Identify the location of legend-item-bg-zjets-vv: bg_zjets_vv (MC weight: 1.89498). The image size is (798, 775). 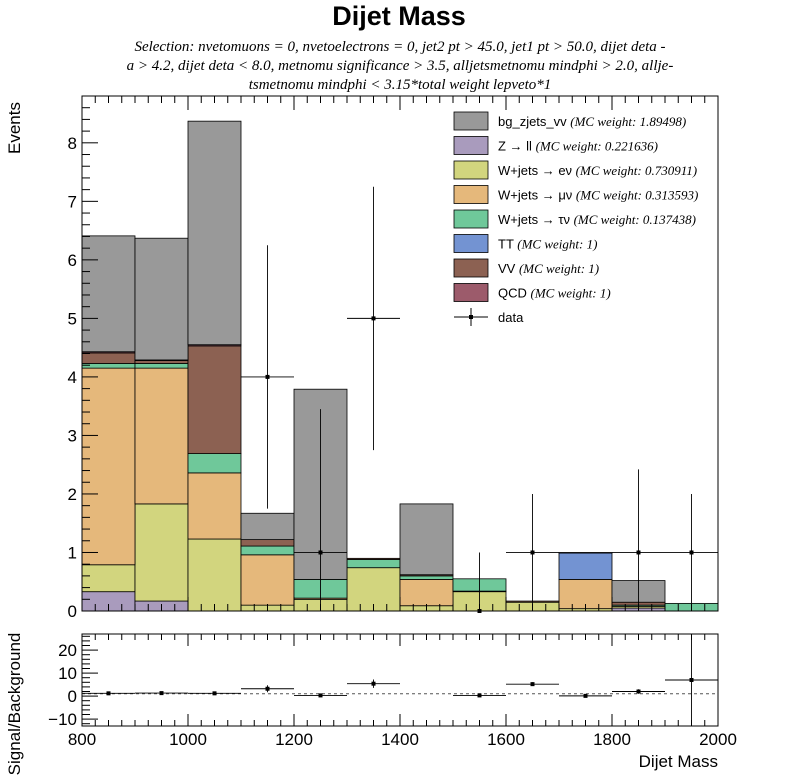
(569, 121).